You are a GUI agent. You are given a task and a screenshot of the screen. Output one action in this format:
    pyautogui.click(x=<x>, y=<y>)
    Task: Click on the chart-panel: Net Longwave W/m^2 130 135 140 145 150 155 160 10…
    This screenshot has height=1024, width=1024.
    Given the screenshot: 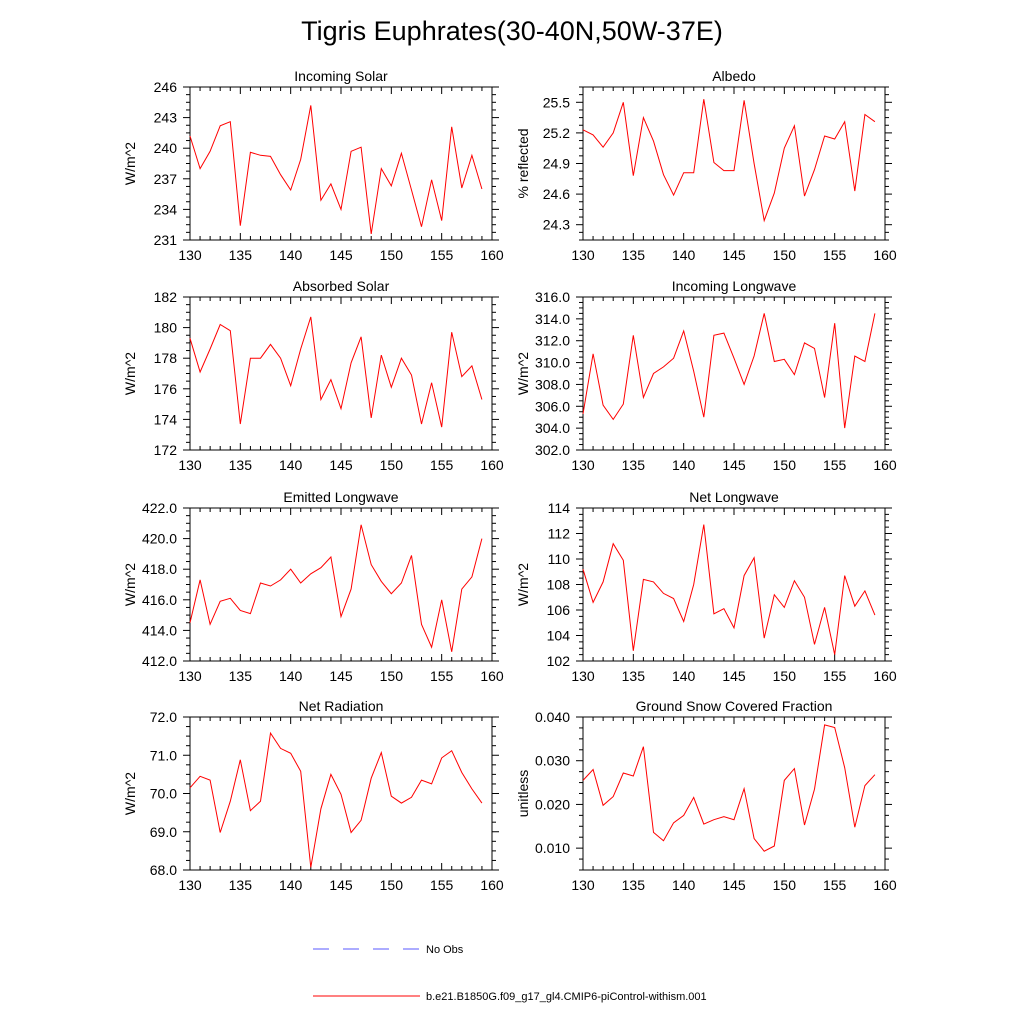 What is the action you would take?
    pyautogui.click(x=706, y=586)
    